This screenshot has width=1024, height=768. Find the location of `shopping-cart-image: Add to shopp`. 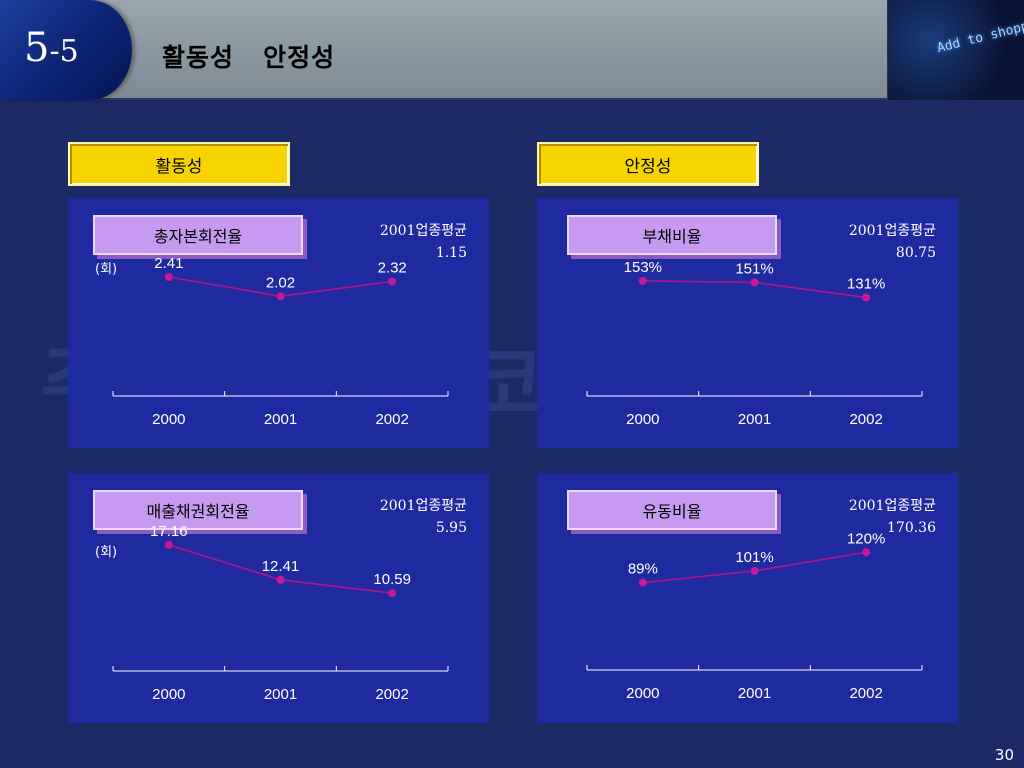

shopping-cart-image: Add to shopp is located at coordinates (955, 50).